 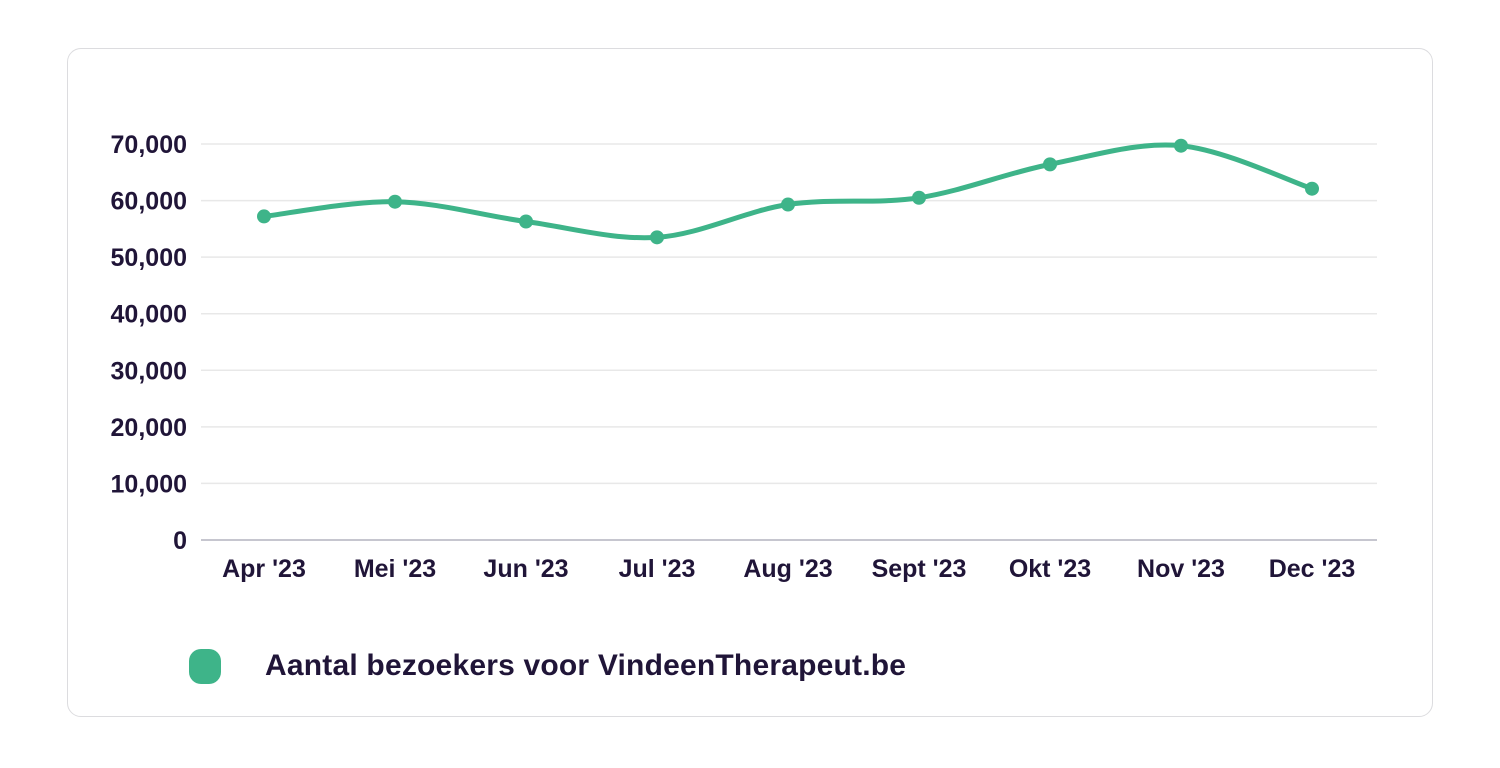 What do you see at coordinates (264, 569) in the screenshot?
I see `x-tick-label: Apr '23` at bounding box center [264, 569].